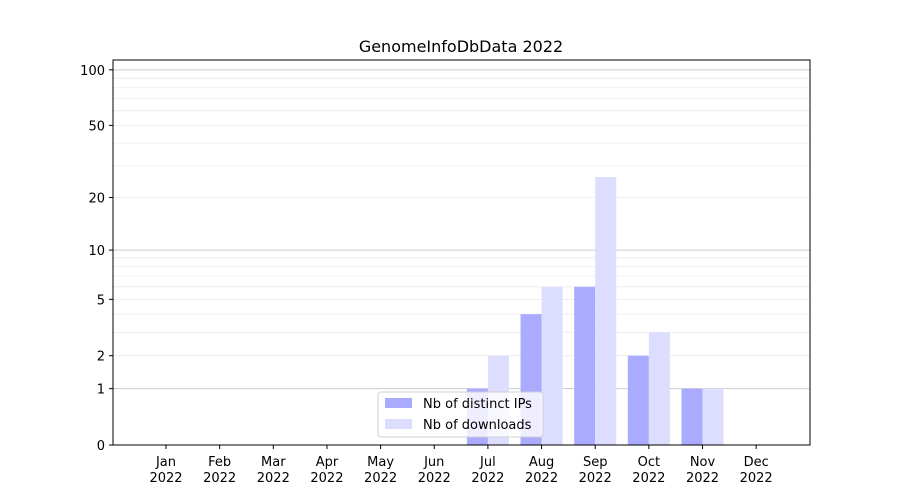  What do you see at coordinates (101, 446) in the screenshot?
I see `y-tick-label: 0` at bounding box center [101, 446].